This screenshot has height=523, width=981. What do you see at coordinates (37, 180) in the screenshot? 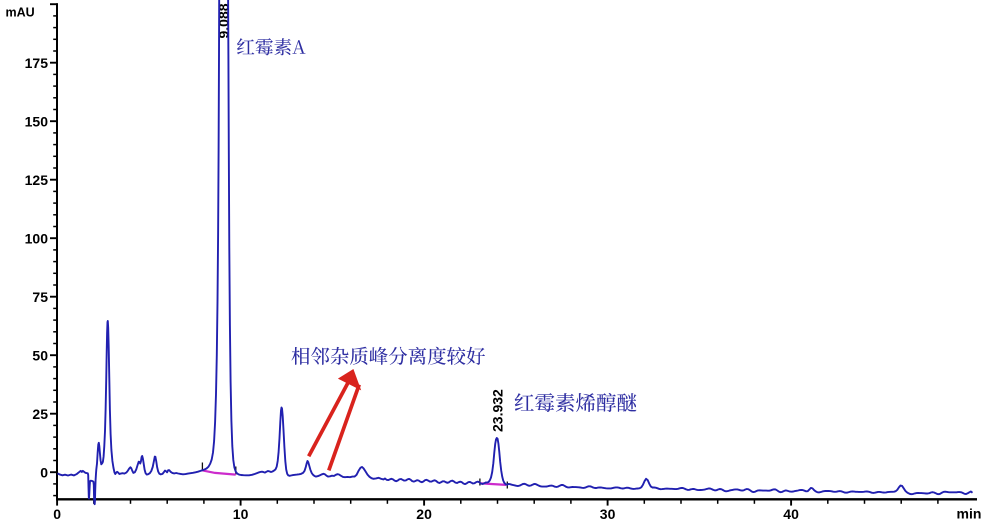
I see `svg-text: 125` at bounding box center [37, 180].